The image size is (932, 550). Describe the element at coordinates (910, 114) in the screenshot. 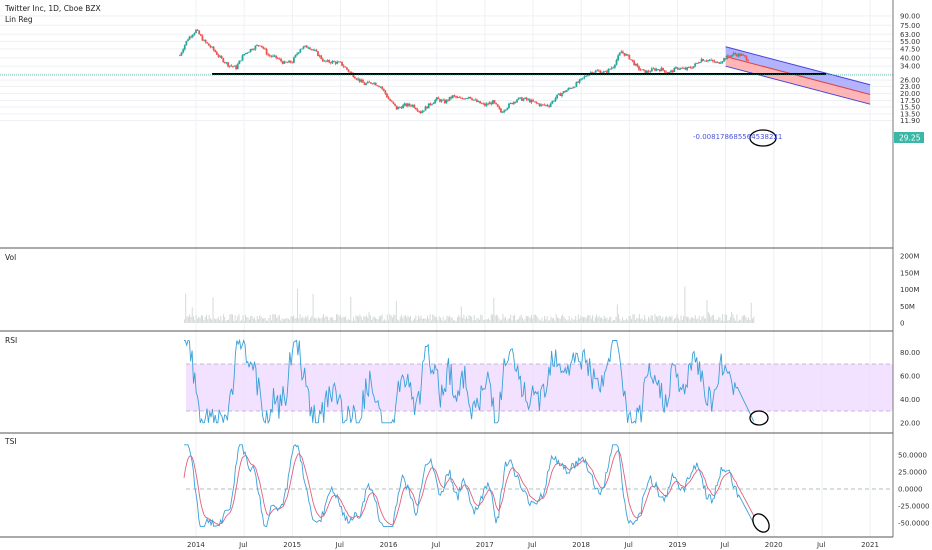

I see `price-axis-tick: 13.50` at that location.